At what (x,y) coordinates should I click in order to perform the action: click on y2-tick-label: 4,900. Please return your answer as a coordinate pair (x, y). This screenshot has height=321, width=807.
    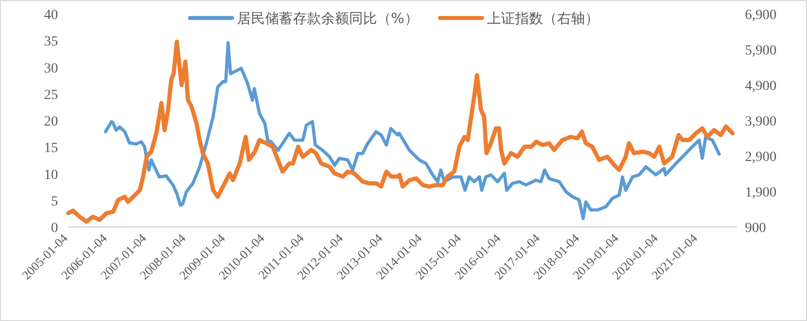
    Looking at the image, I should click on (760, 86).